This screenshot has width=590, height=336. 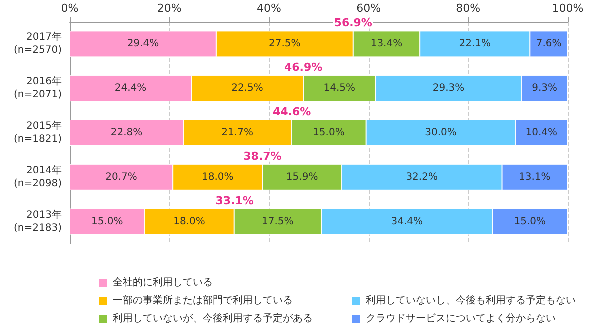 I want to click on x-tick-label: 40%, so click(x=269, y=8).